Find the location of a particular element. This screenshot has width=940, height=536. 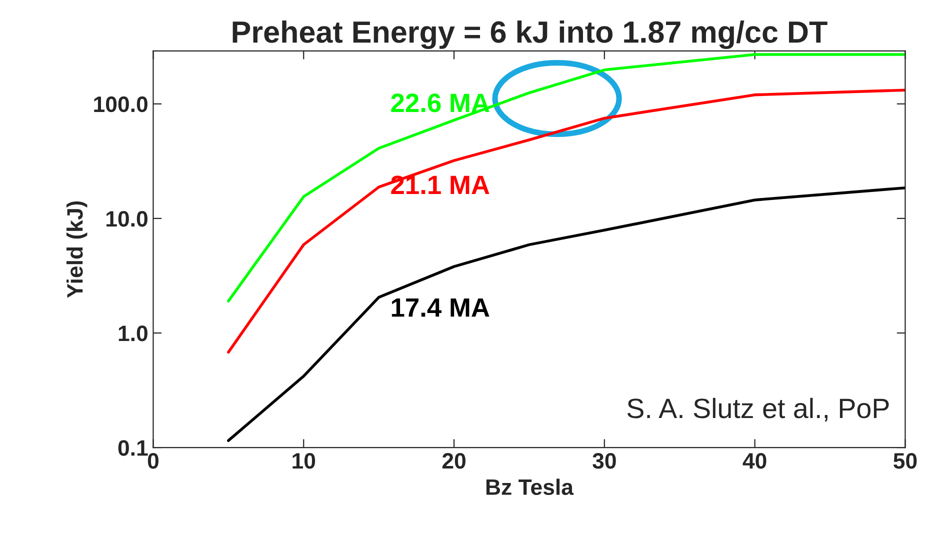

y-tick-label: 0.1 is located at coordinates (133, 448).